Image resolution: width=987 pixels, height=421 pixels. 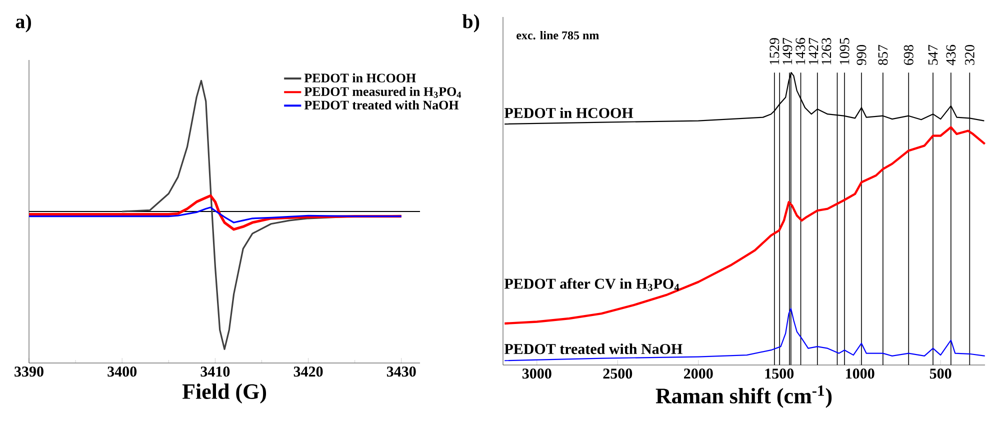 What do you see at coordinates (215, 371) in the screenshot?
I see `x-tick-label: 3410` at bounding box center [215, 371].